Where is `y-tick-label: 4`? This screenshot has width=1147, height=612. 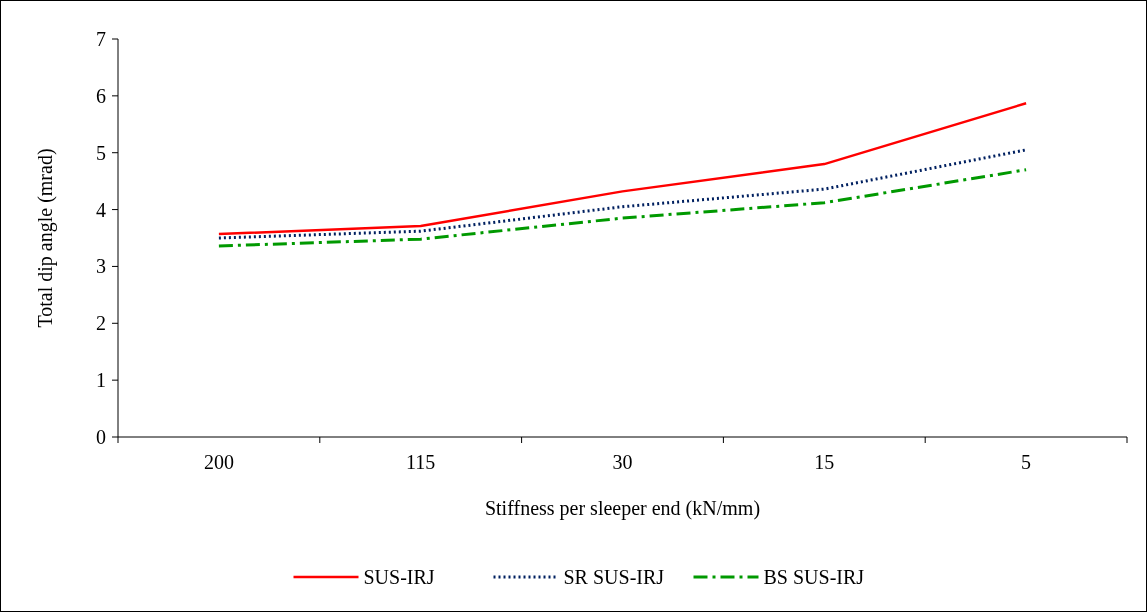 y-tick-label: 4 is located at coordinates (101, 209).